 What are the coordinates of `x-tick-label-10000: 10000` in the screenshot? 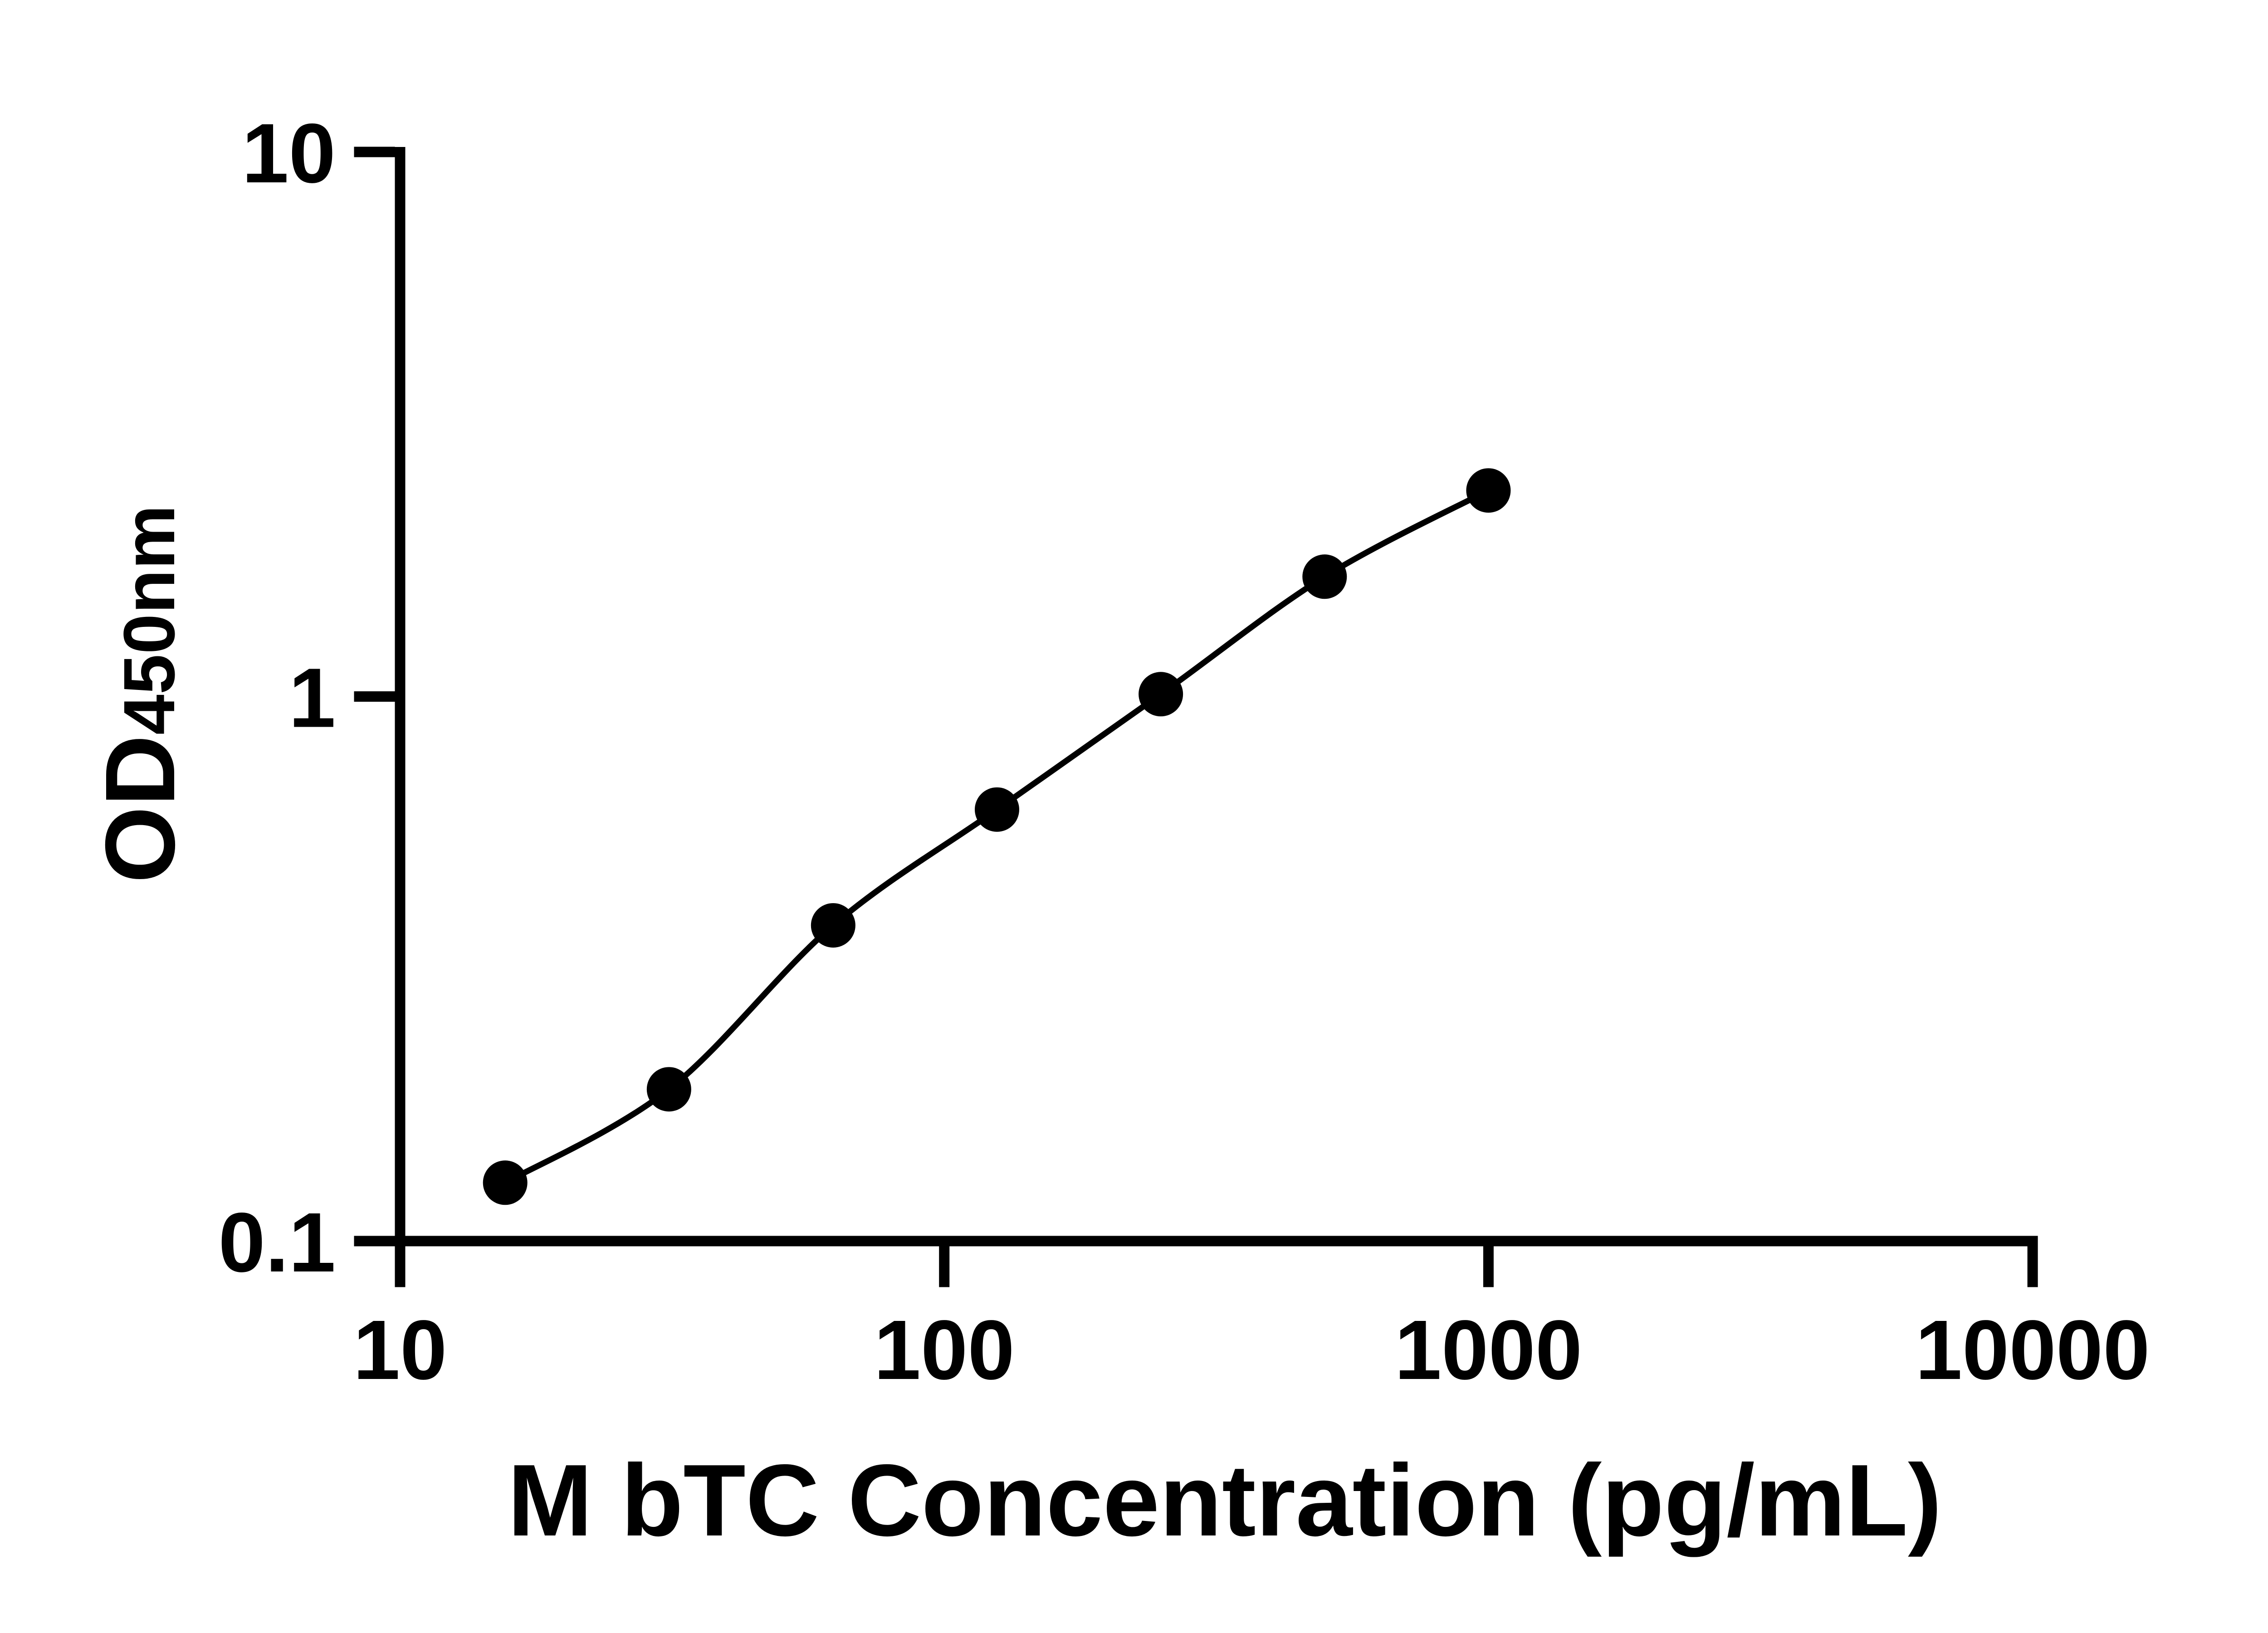 It's located at (2033, 1350).